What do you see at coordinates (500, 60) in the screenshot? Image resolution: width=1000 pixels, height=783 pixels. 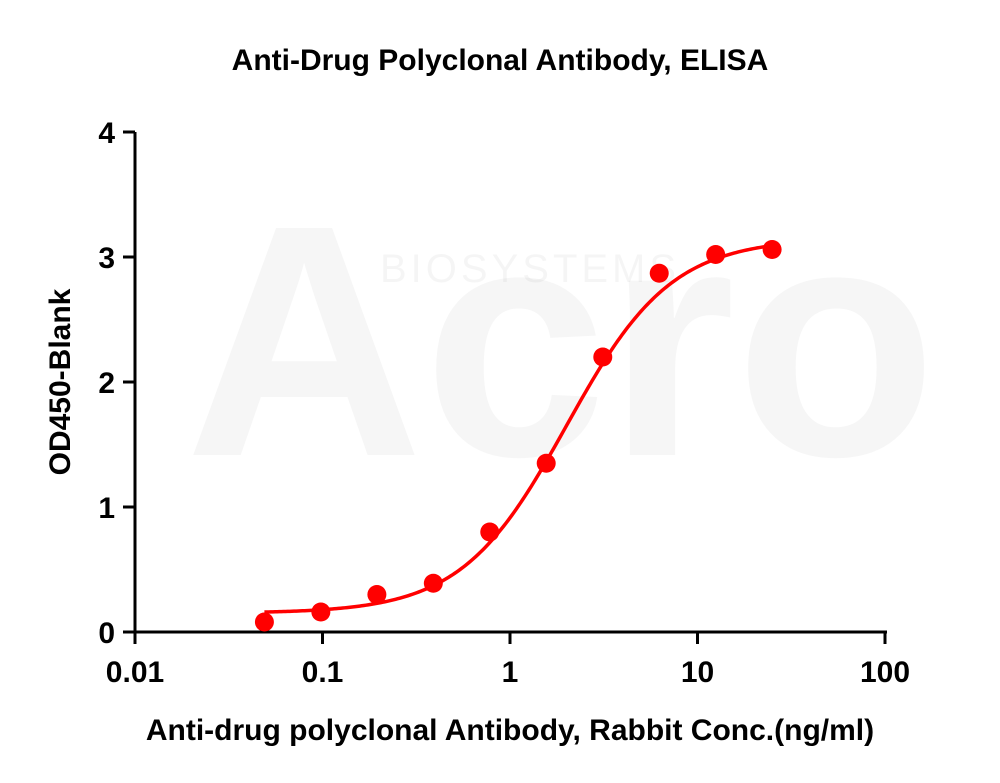 I see `chart-title: Anti-Drug Polyclonal Antibody, ELISA` at bounding box center [500, 60].